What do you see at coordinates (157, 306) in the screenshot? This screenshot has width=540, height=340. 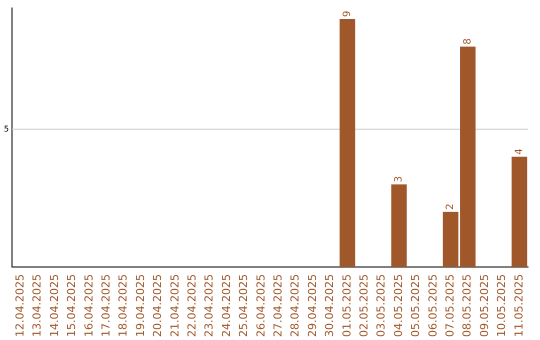 I see `x-tick-label: 20.04.2025` at bounding box center [157, 306].